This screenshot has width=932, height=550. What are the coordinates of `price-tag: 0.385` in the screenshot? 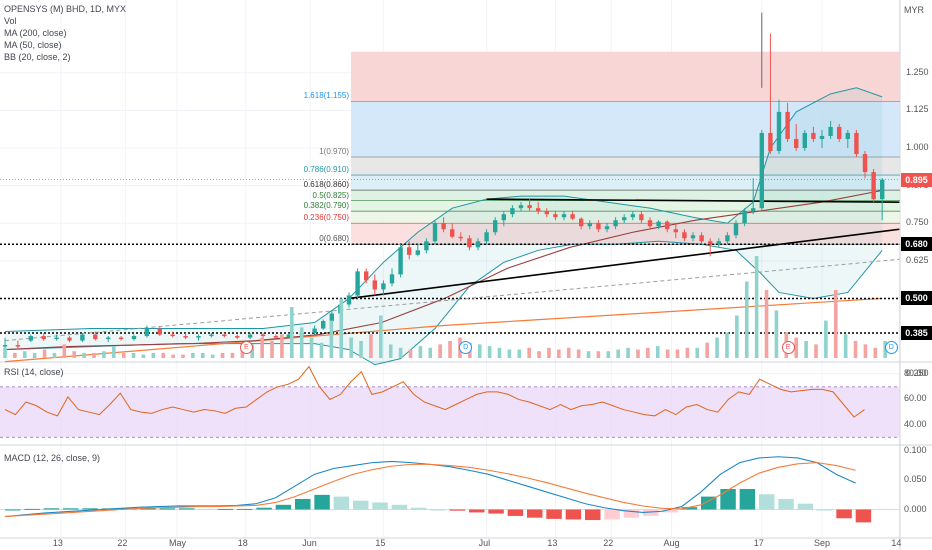 It's located at (916, 333).